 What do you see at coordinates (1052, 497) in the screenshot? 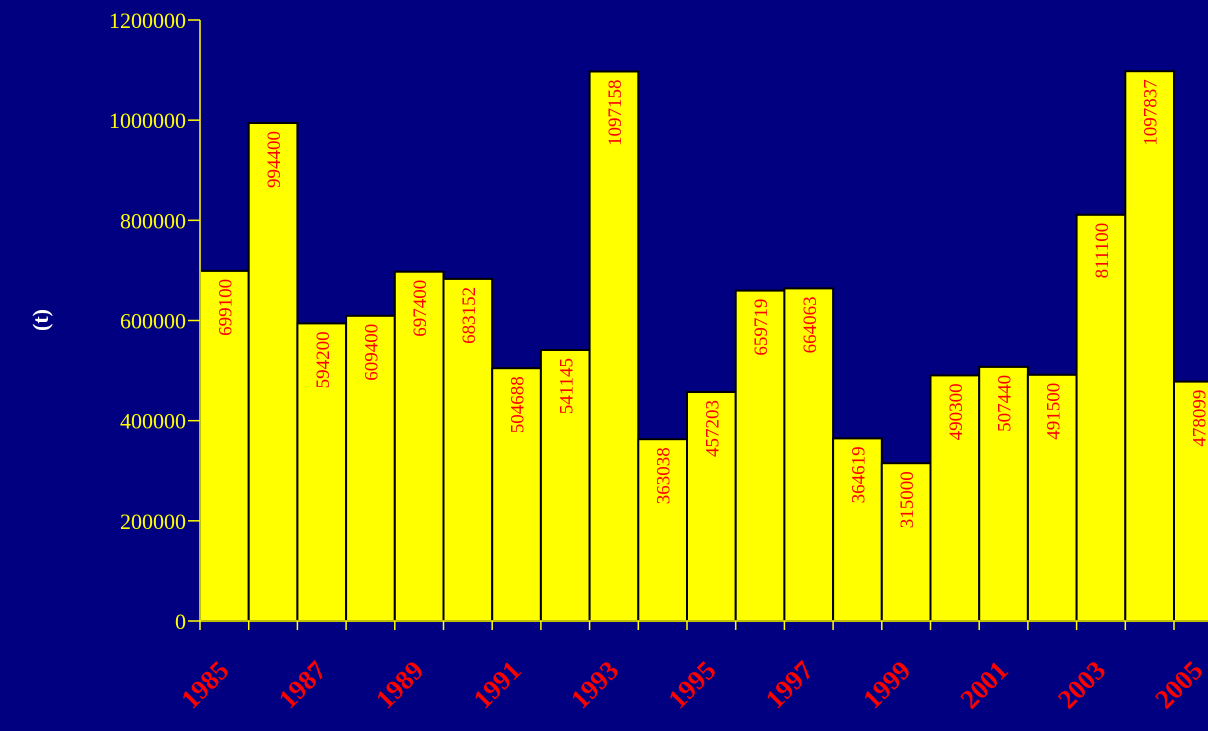
I see `bar-2002` at bounding box center [1052, 497].